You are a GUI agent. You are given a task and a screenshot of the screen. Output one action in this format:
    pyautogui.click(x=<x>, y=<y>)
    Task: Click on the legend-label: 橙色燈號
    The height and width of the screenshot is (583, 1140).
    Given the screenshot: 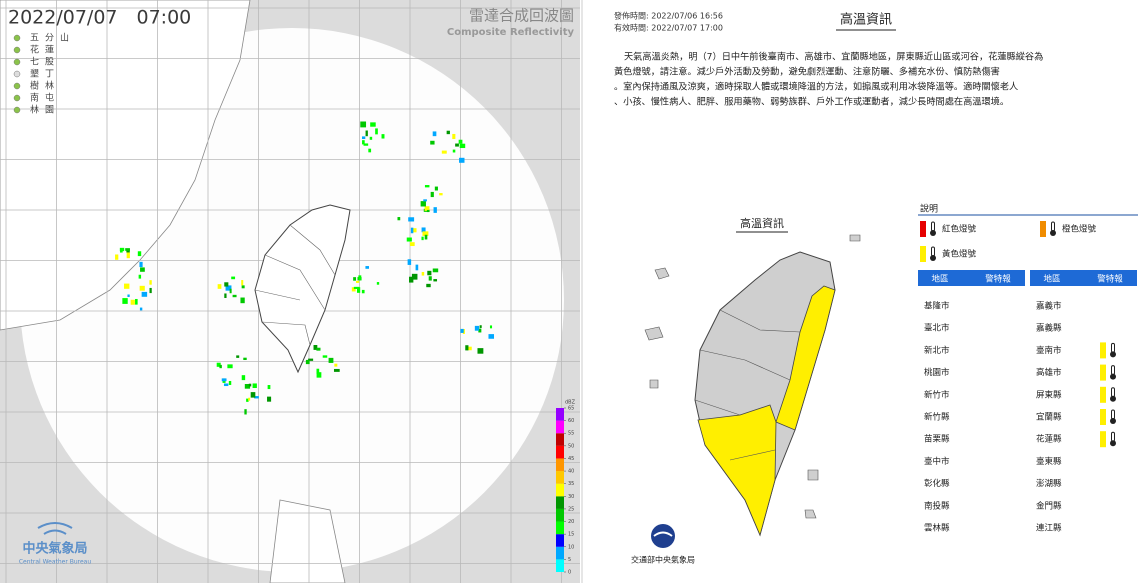 What is the action you would take?
    pyautogui.click(x=1079, y=229)
    